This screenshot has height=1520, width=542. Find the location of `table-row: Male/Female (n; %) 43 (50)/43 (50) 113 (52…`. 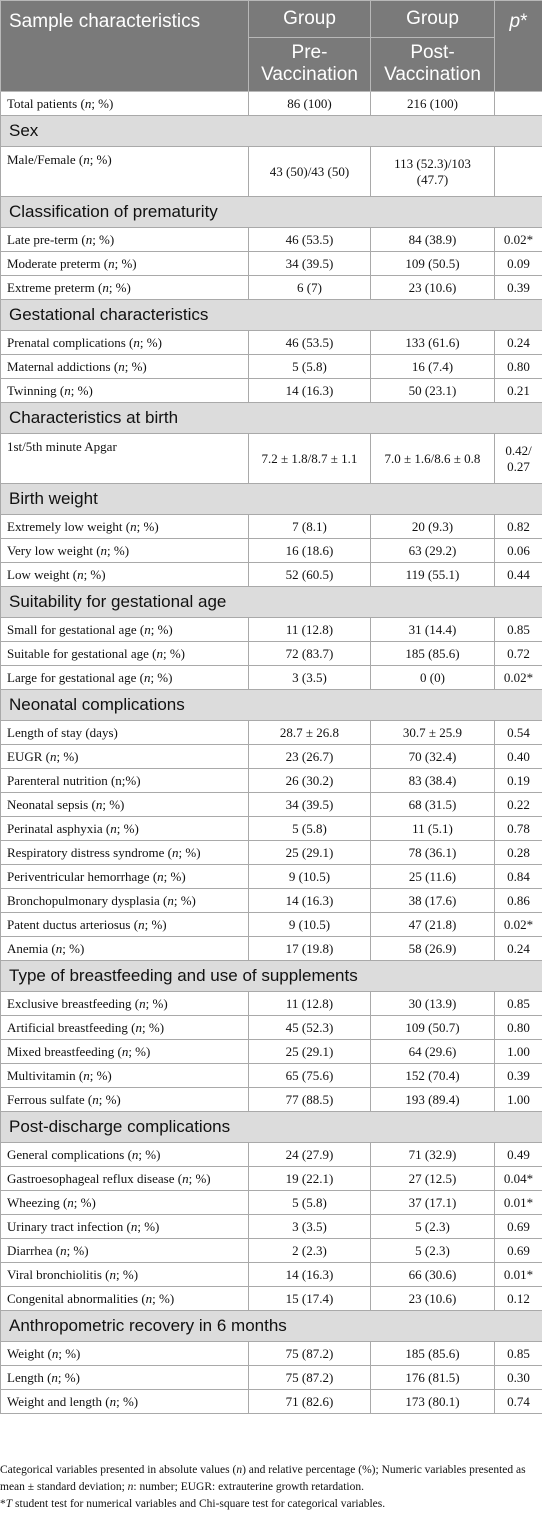

table-row: Male/Female (n; %) 43 (50)/43 (50) 113 (52… is located at coordinates (271, 171).